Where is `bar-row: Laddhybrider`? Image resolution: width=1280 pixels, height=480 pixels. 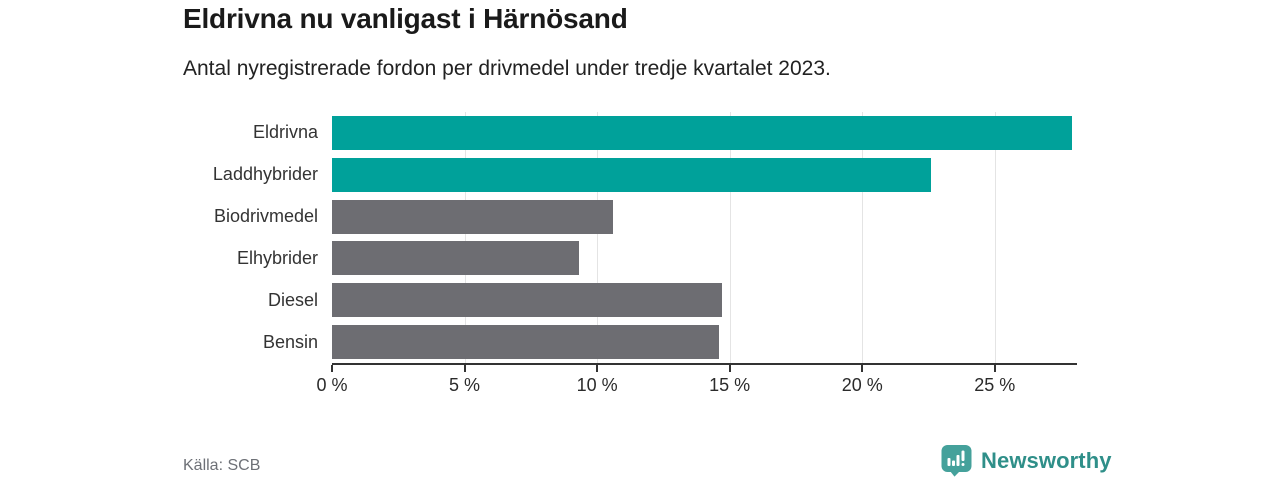 bar-row: Laddhybrider is located at coordinates (645, 175).